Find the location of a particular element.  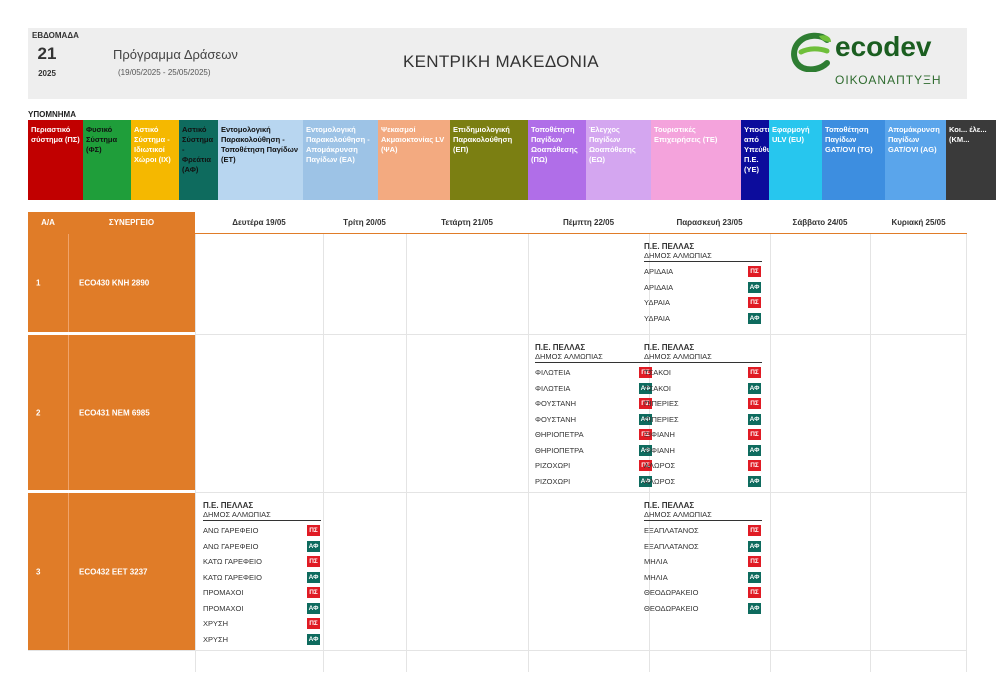

location-entry: ΘΕΟΔΩΡΑΚΕΙΟ ΠΣ is located at coordinates (703, 593).